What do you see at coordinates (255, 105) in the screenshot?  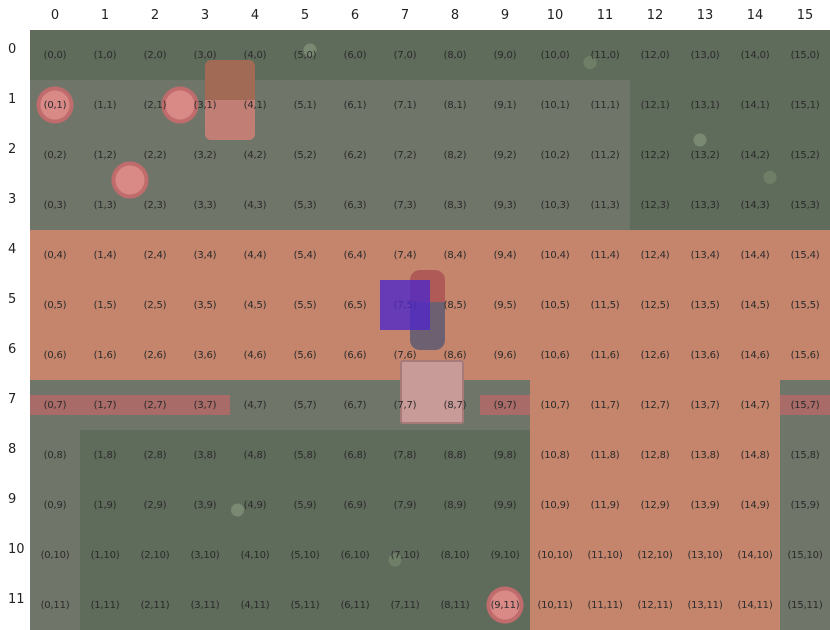 I see `grid-cell: (4,1)` at bounding box center [255, 105].